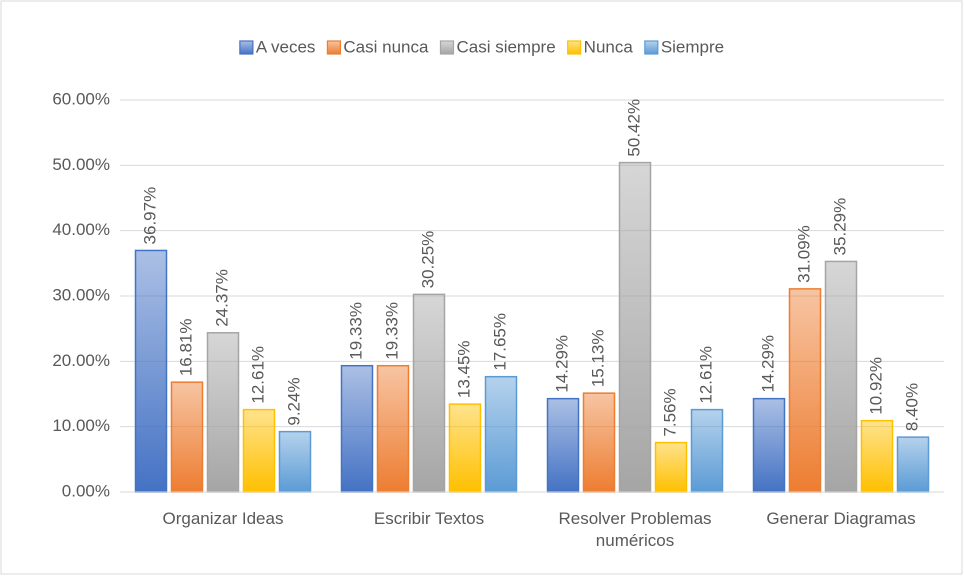 The image size is (964, 576). Describe the element at coordinates (463, 369) in the screenshot. I see `data-label: 13.45%` at that location.